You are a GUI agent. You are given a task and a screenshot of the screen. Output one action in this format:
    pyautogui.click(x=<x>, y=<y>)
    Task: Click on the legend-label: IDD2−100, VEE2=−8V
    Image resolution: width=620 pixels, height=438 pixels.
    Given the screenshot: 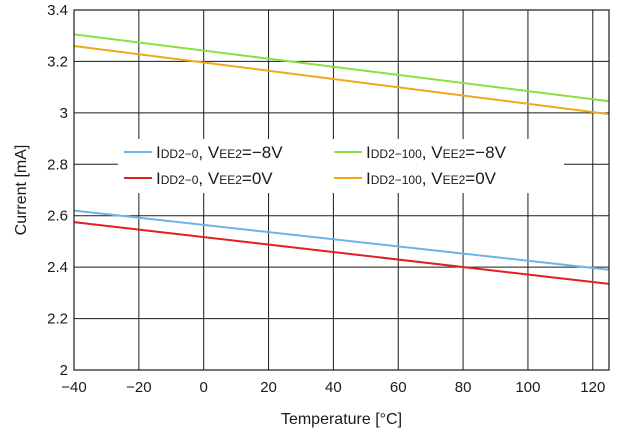 What is the action you would take?
    pyautogui.click(x=436, y=152)
    